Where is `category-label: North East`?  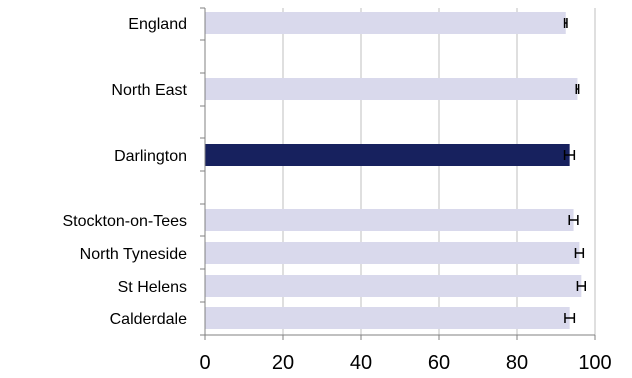 category-label: North East is located at coordinates (149, 90).